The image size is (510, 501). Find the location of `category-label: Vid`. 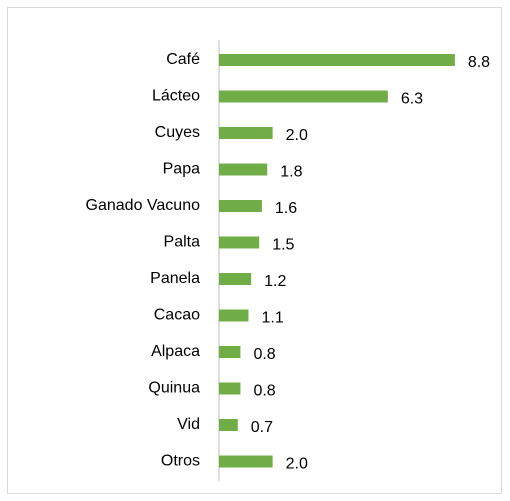

category-label: Vid is located at coordinates (188, 424).